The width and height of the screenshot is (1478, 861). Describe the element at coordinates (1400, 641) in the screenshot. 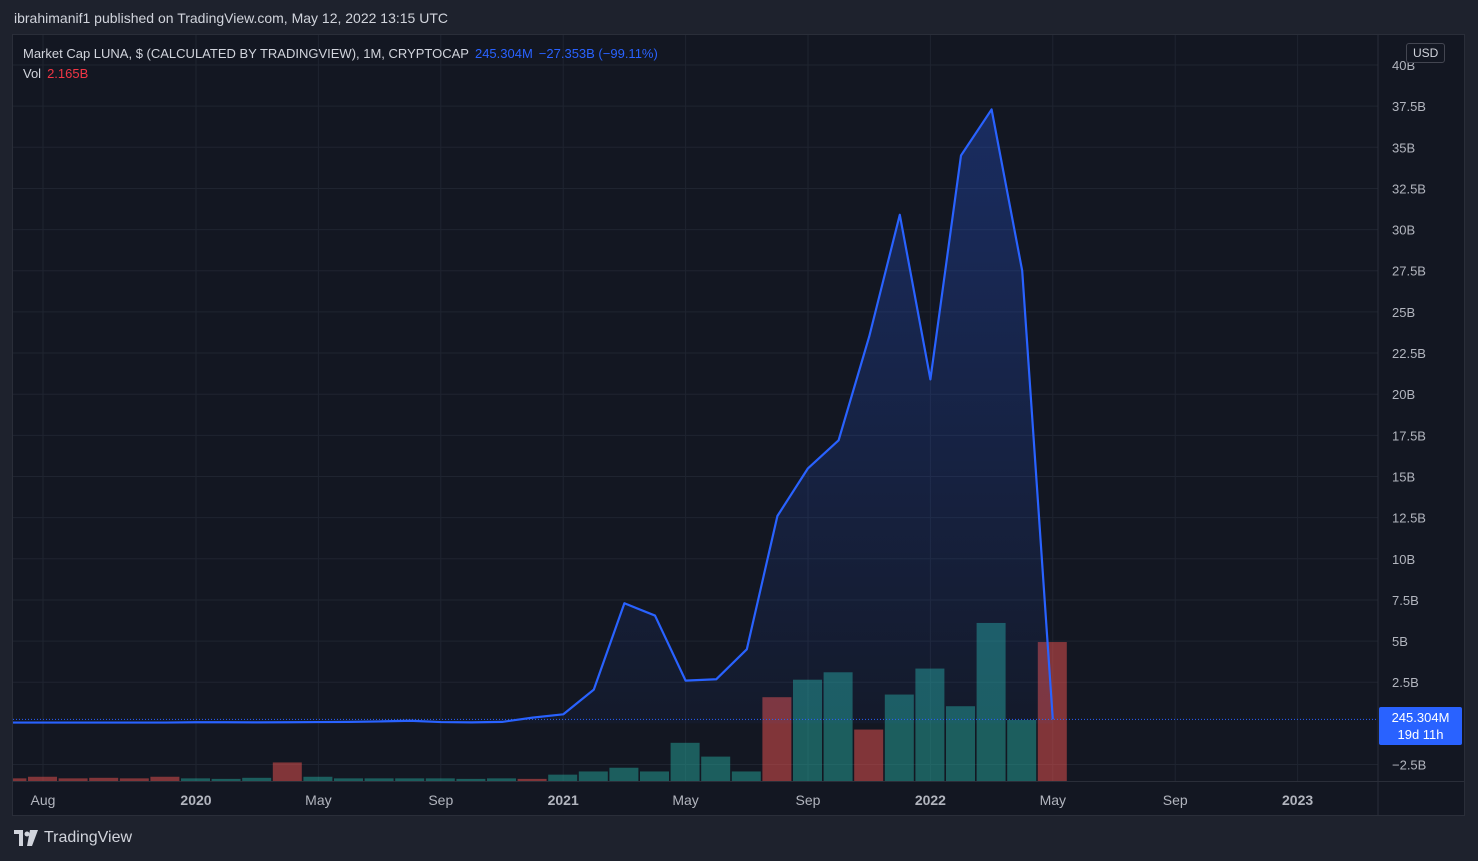

I see `y-tick-label: 5B` at that location.